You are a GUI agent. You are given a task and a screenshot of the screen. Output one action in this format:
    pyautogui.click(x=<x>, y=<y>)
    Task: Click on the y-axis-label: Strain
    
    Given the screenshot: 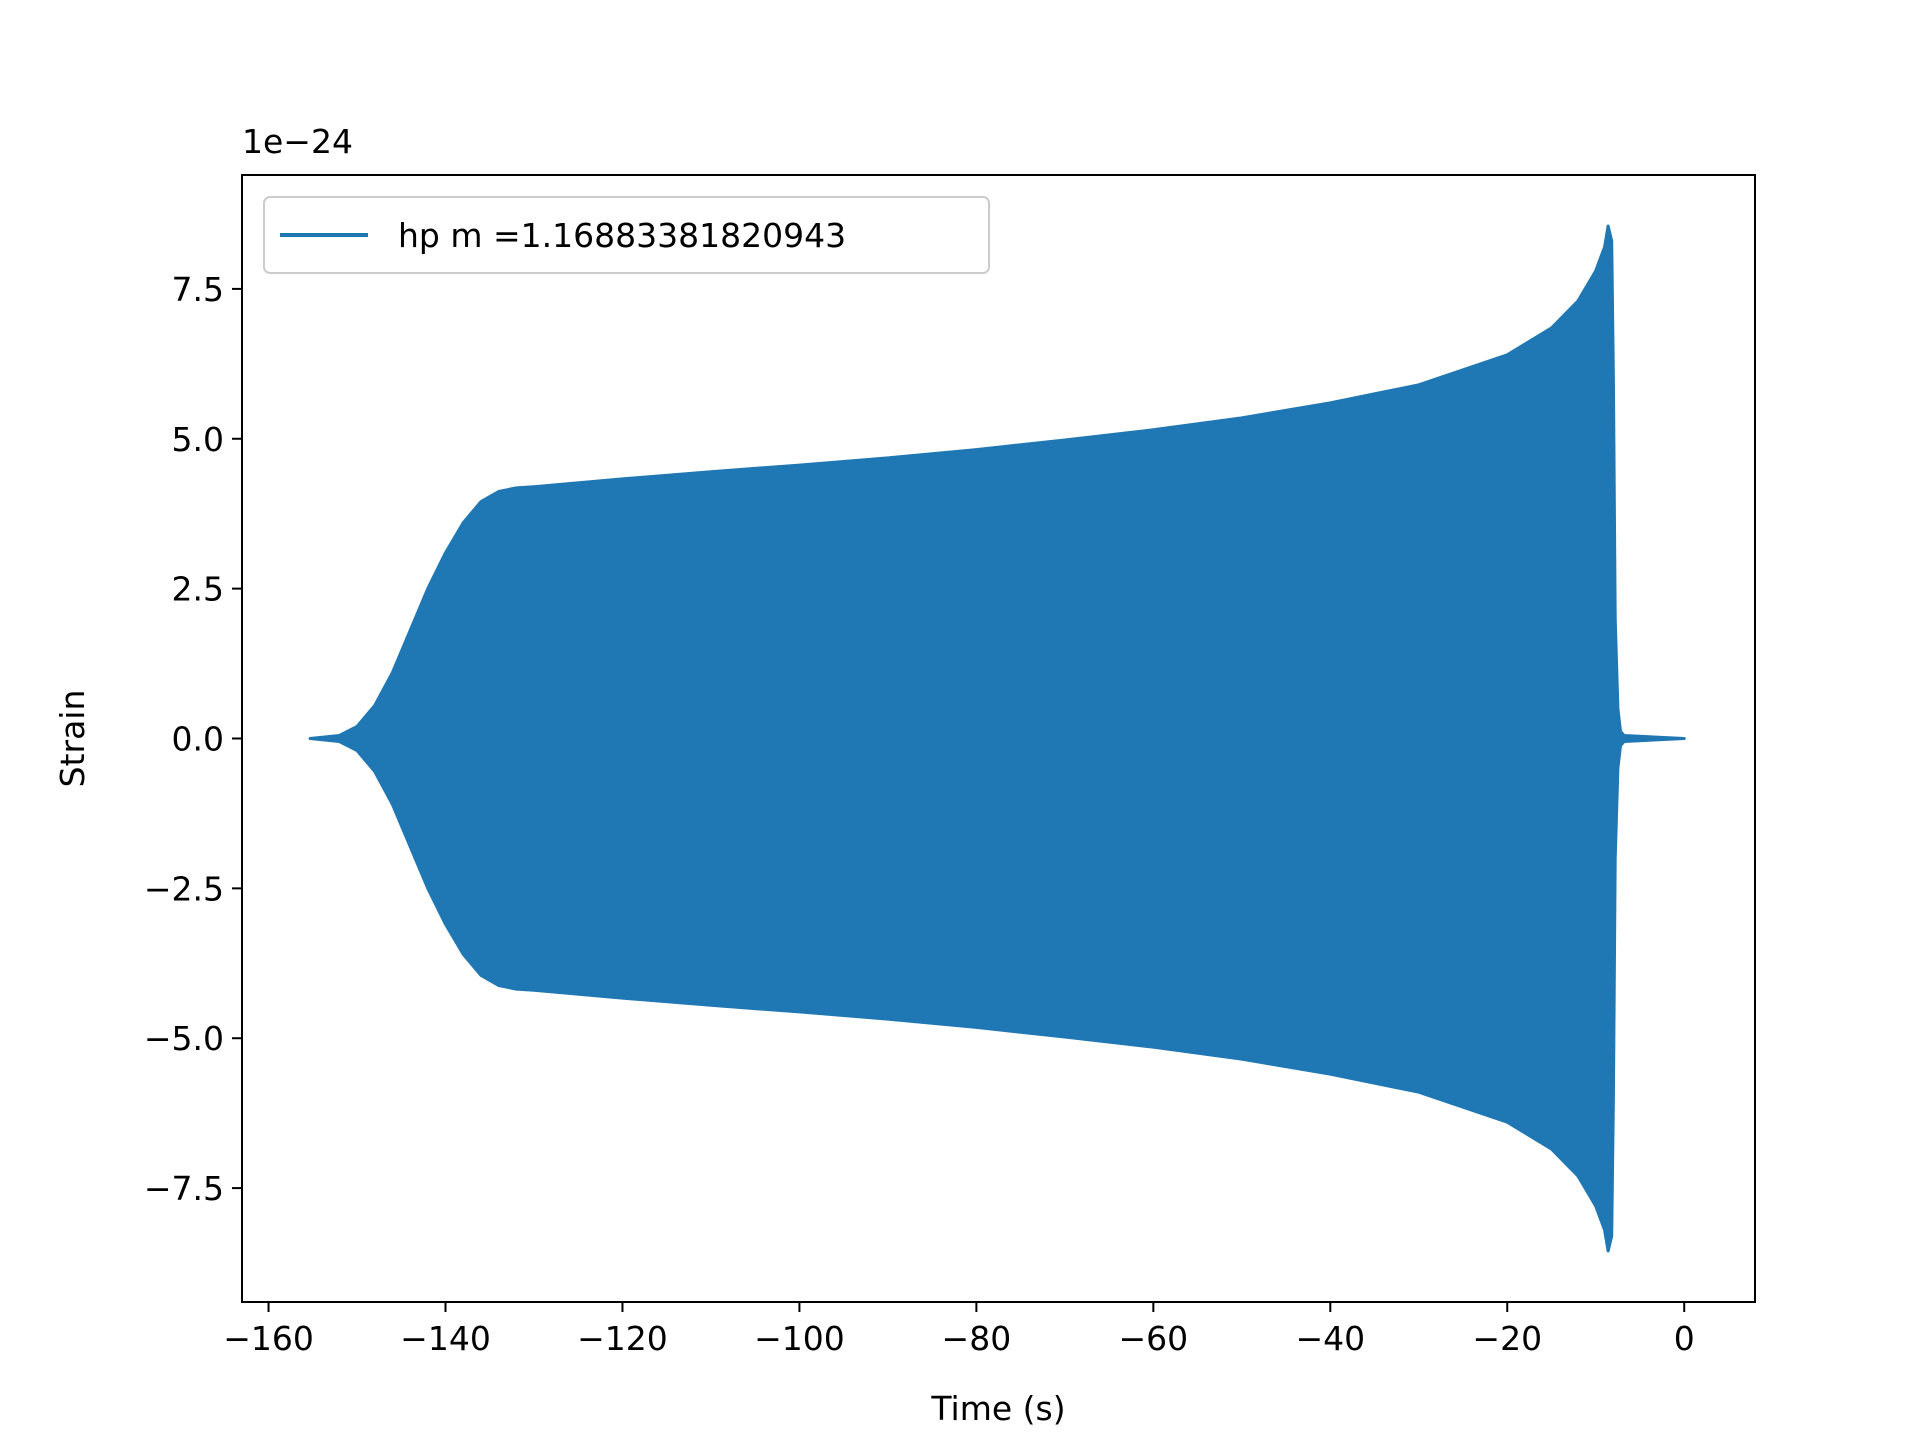 What is the action you would take?
    pyautogui.click(x=72, y=739)
    